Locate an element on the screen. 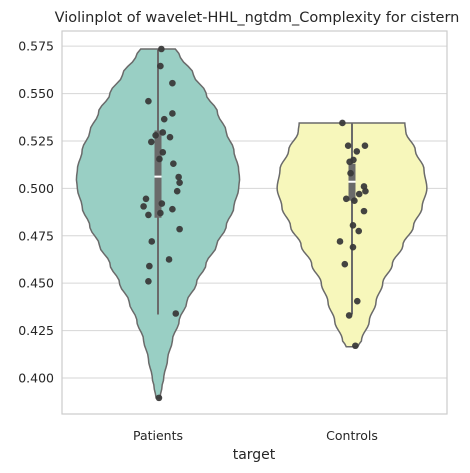 The height and width of the screenshot is (473, 470). y-tick-label: 0.475 is located at coordinates (36, 235).